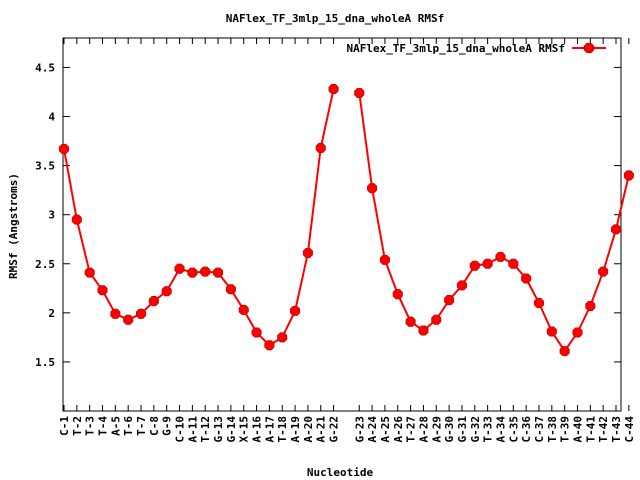 The image size is (640, 480). What do you see at coordinates (308, 429) in the screenshot?
I see `x-tick-label: A-20` at bounding box center [308, 429].